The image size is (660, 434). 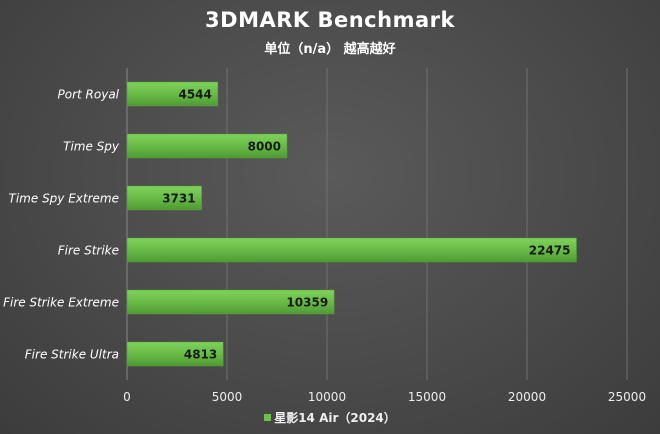 I want to click on x-tick-label: 5000, so click(x=227, y=397).